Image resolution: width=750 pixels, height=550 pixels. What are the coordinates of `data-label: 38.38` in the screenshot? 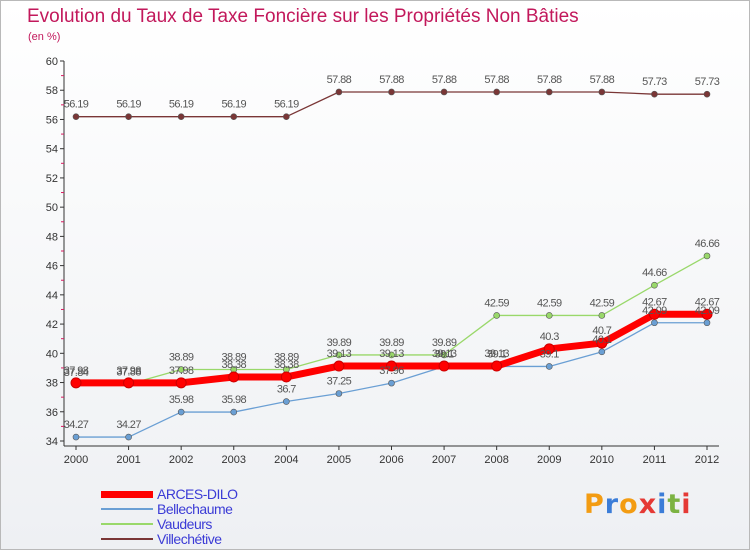 It's located at (233, 365).